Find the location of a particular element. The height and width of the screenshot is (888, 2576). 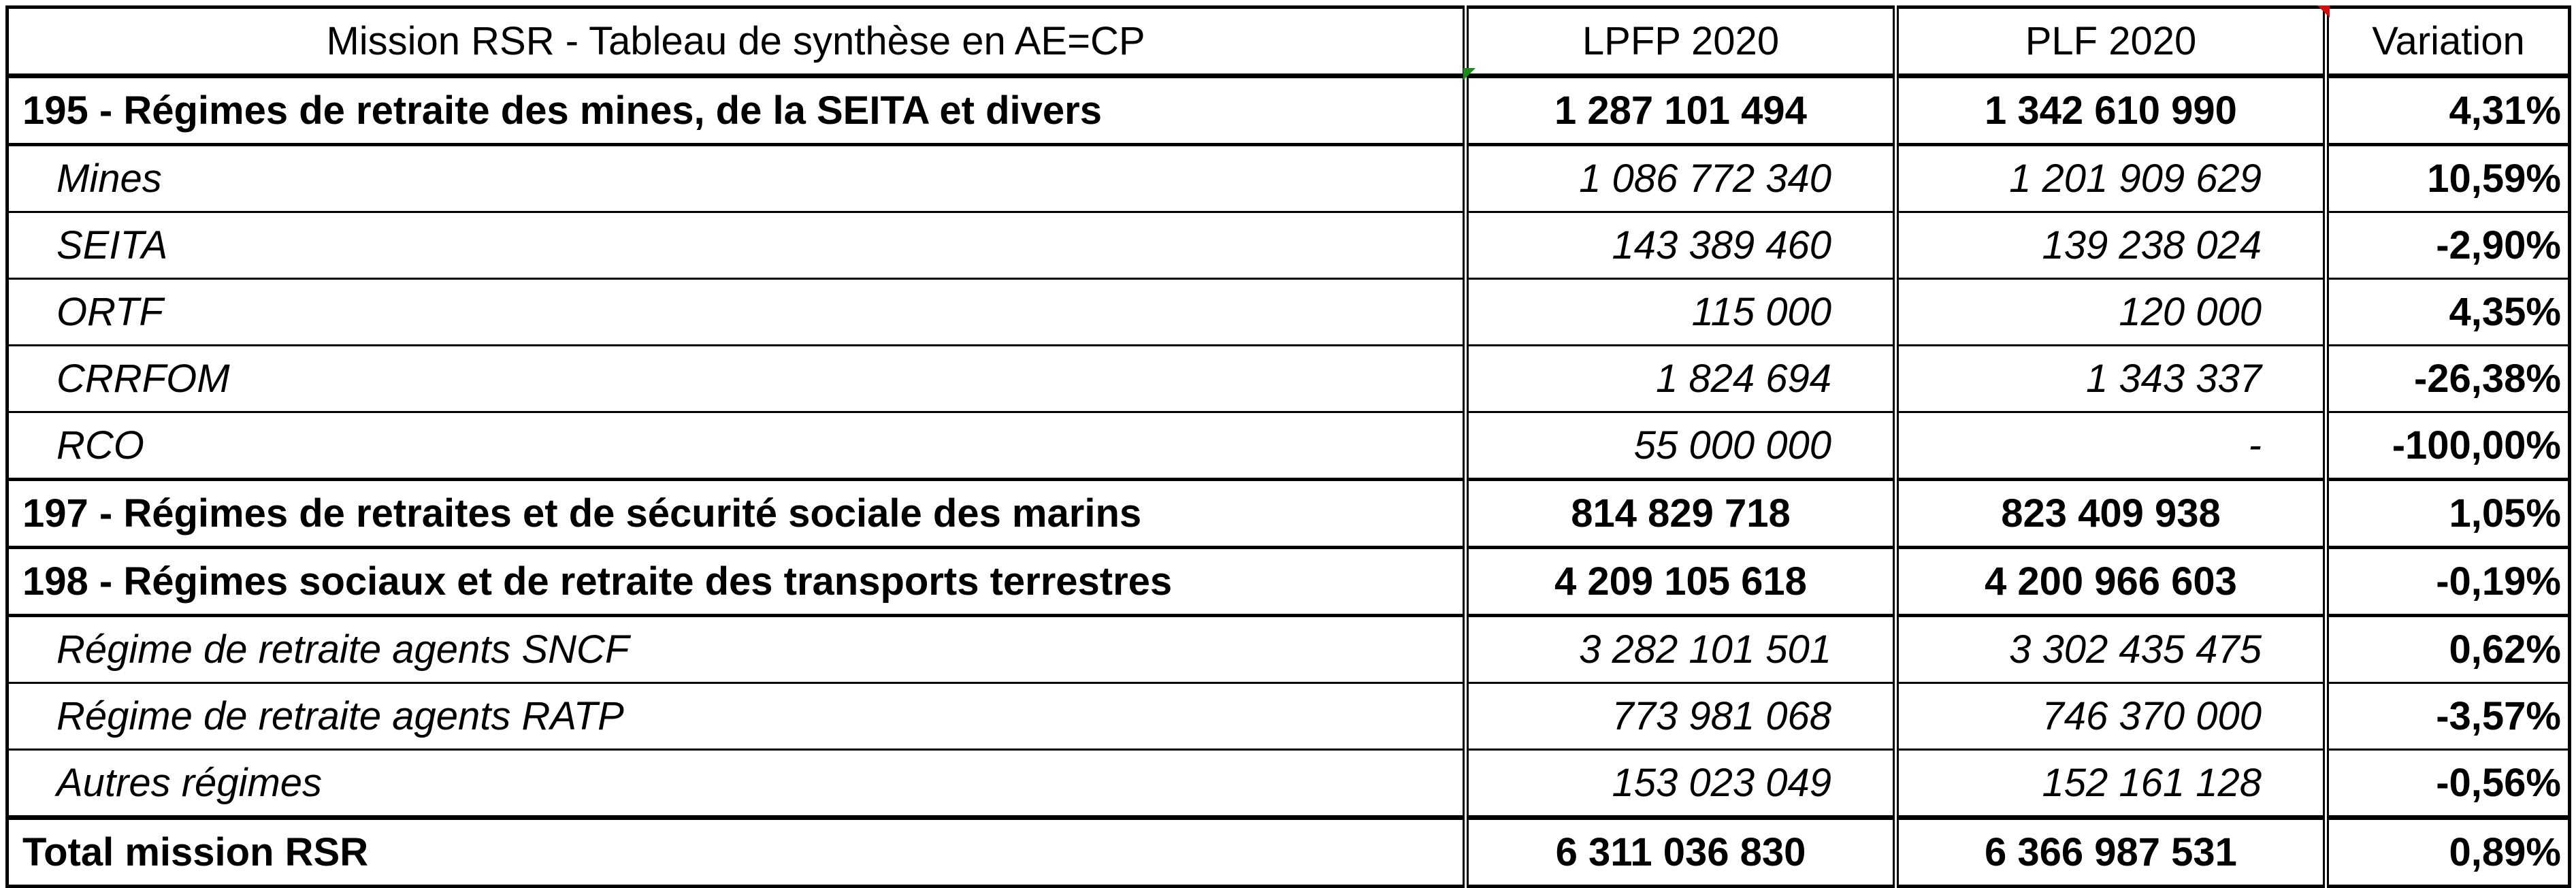

cell-variation: 0,62% is located at coordinates (2447, 649).